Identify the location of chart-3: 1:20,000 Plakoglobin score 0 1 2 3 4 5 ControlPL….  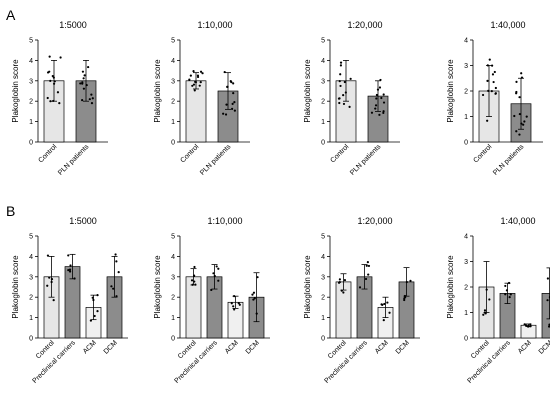
(351, 98).